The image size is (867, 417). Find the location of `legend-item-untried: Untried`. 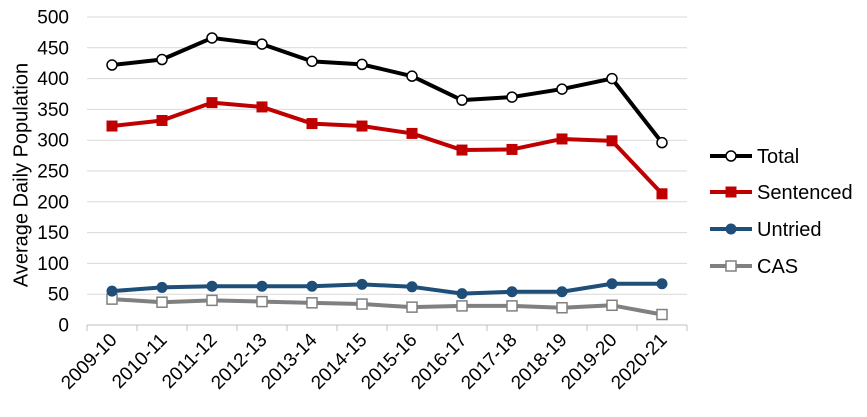

legend-item-untried: Untried is located at coordinates (765, 230).